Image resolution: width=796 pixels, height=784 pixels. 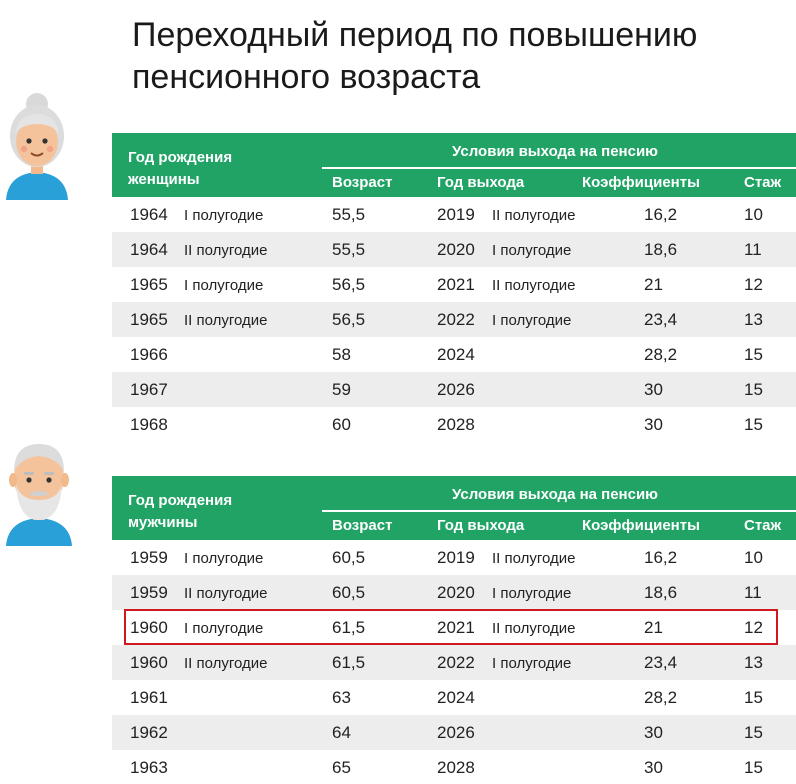 I want to click on men-stazh-header: Стаж, so click(x=763, y=525).